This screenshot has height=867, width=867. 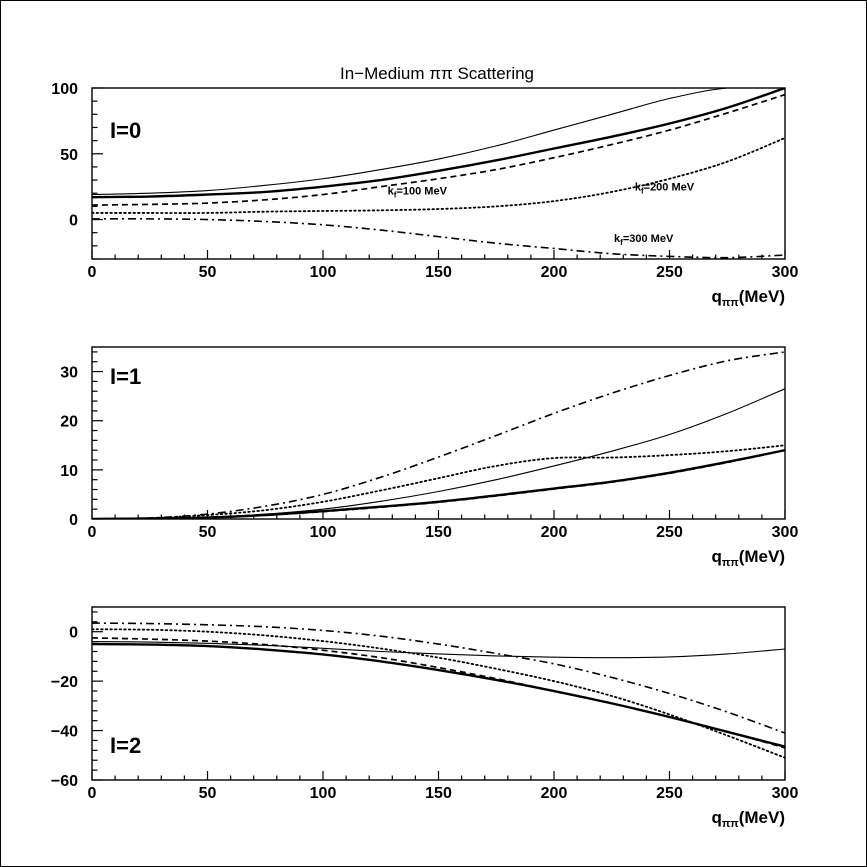 What do you see at coordinates (64, 781) in the screenshot?
I see `y-tick-label: −60` at bounding box center [64, 781].